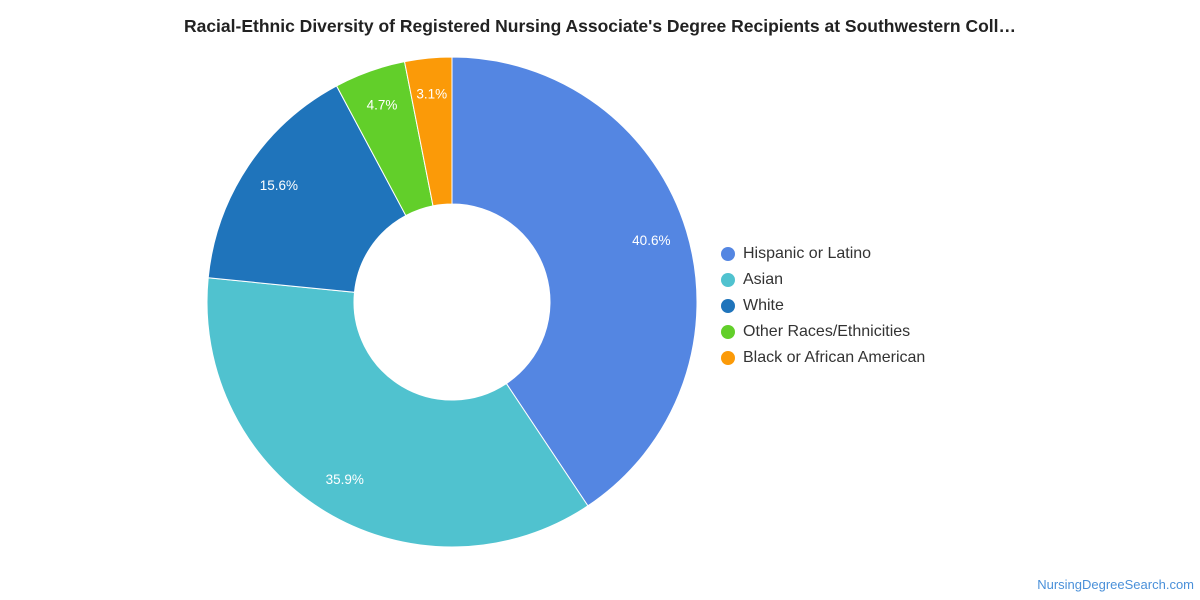 The image size is (1200, 600). What do you see at coordinates (834, 357) in the screenshot?
I see `legend-label: Black or African American` at bounding box center [834, 357].